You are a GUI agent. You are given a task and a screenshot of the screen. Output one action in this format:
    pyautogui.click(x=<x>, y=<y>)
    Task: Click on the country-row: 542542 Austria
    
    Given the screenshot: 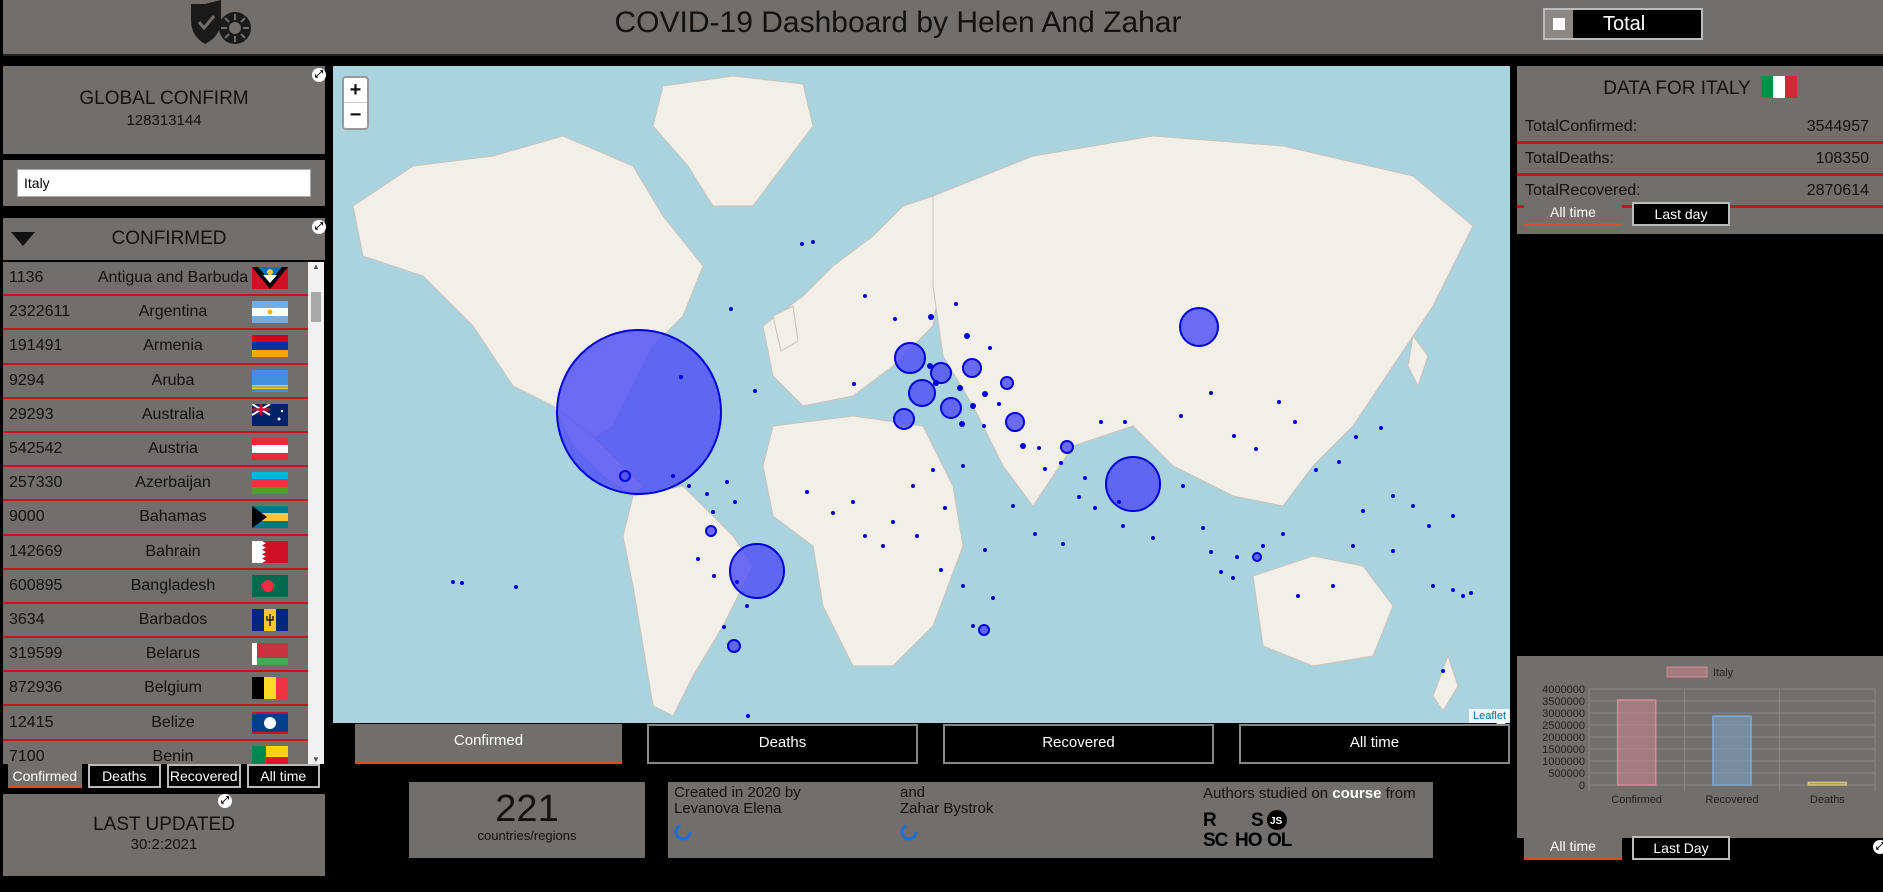 What is the action you would take?
    pyautogui.click(x=155, y=450)
    